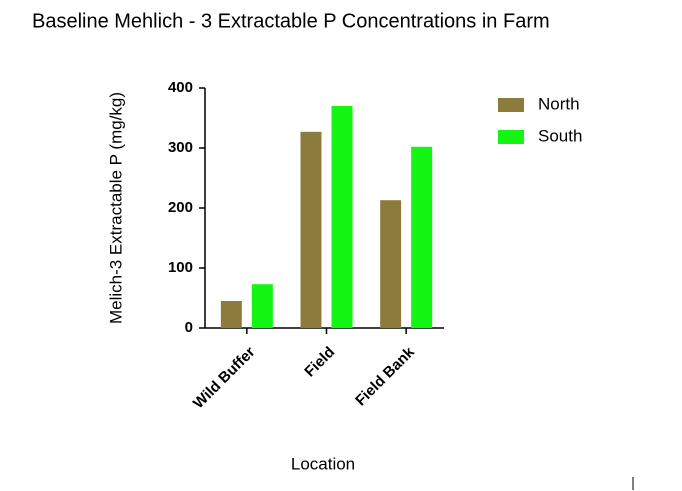 The image size is (682, 491). What do you see at coordinates (189, 327) in the screenshot?
I see `y-tick-label: 0` at bounding box center [189, 327].